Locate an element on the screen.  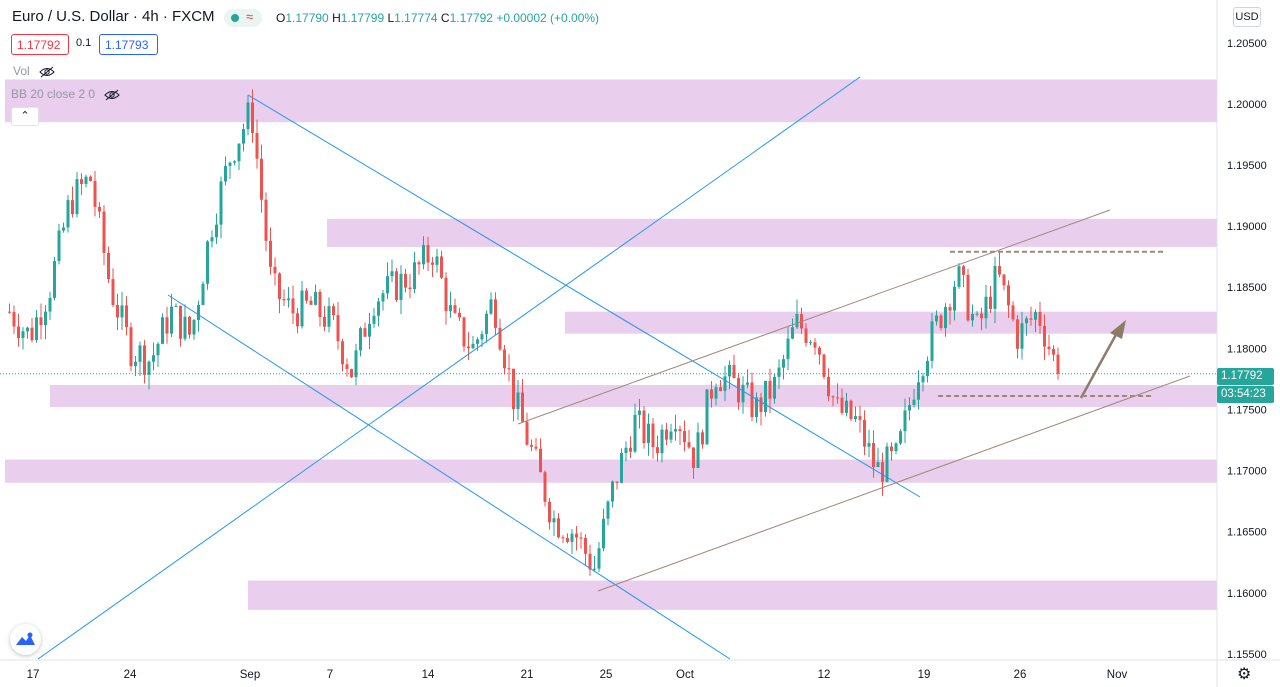
symbol-title: Euro / U.S. Dollar · 4h · FXCM is located at coordinates (113, 16).